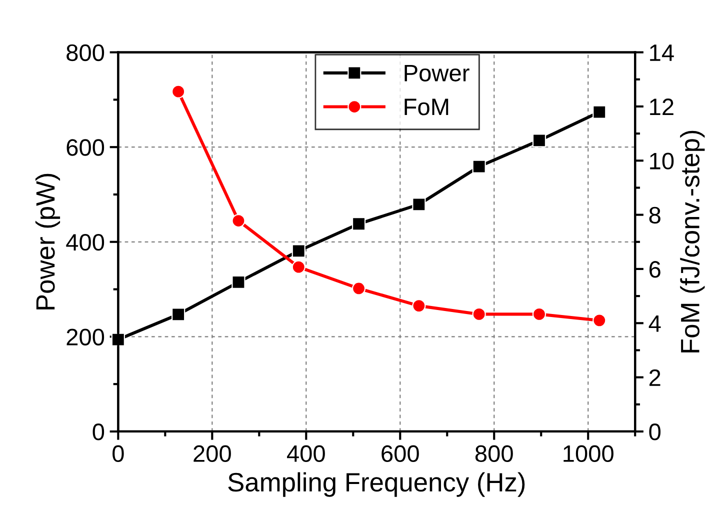 The width and height of the screenshot is (725, 523). I want to click on x-tick-label: 0, so click(118, 453).